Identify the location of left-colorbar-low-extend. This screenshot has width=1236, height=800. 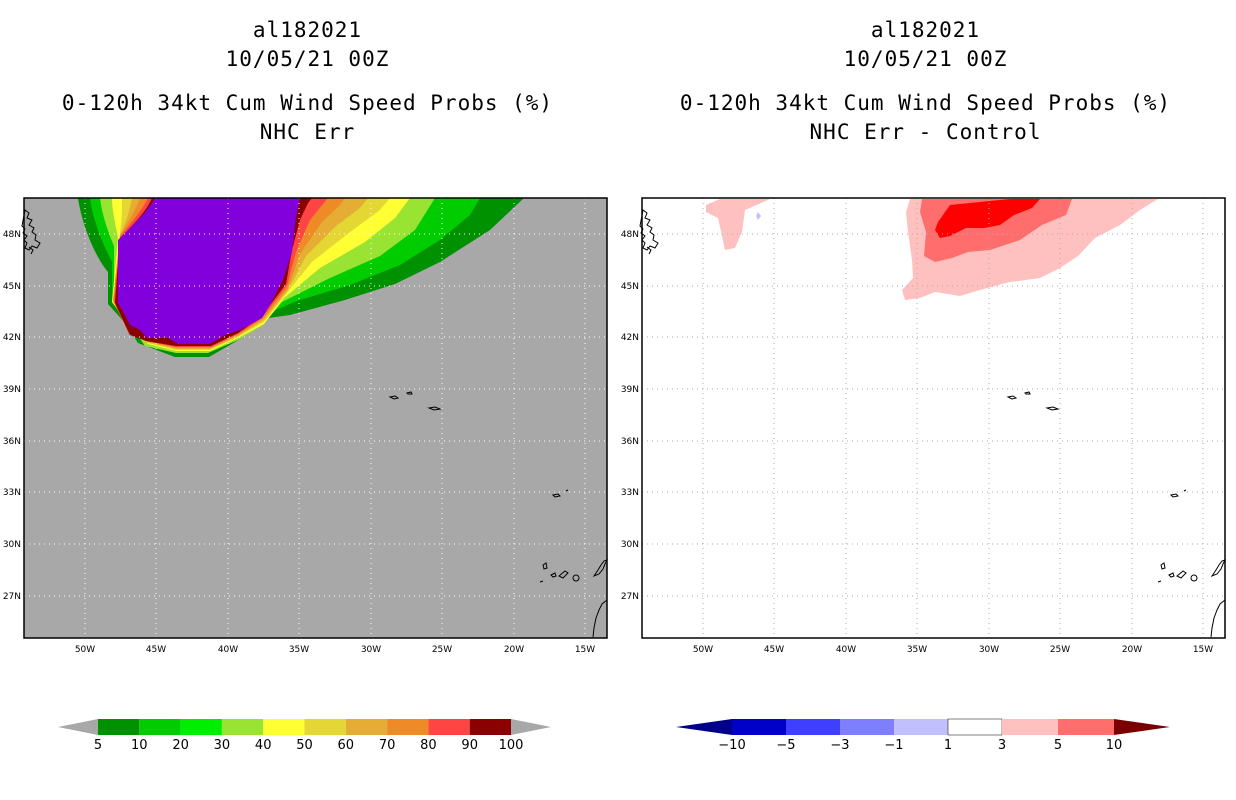
(78, 727).